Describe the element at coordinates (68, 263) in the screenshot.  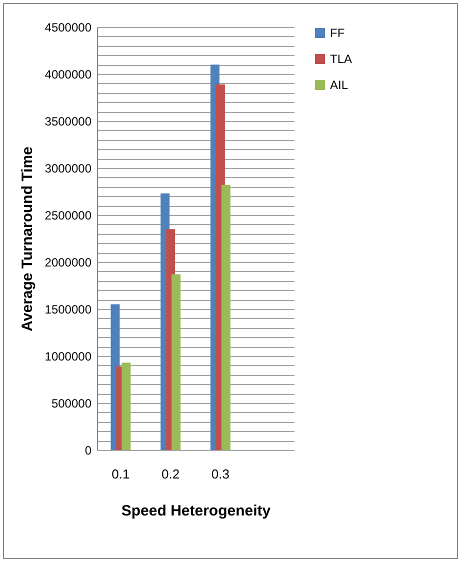
I see `y-tick-label: 2000000` at that location.